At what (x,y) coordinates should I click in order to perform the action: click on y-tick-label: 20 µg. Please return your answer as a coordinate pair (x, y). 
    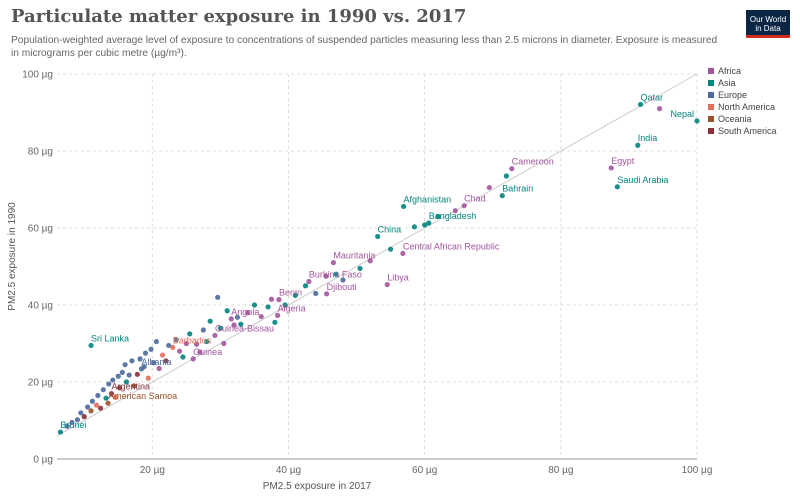
    Looking at the image, I should click on (40, 383).